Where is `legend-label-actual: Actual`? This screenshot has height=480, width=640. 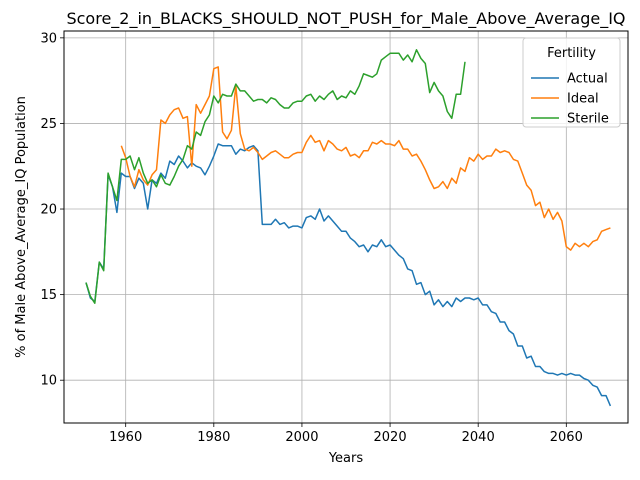
legend-label-actual: Actual is located at coordinates (587, 79).